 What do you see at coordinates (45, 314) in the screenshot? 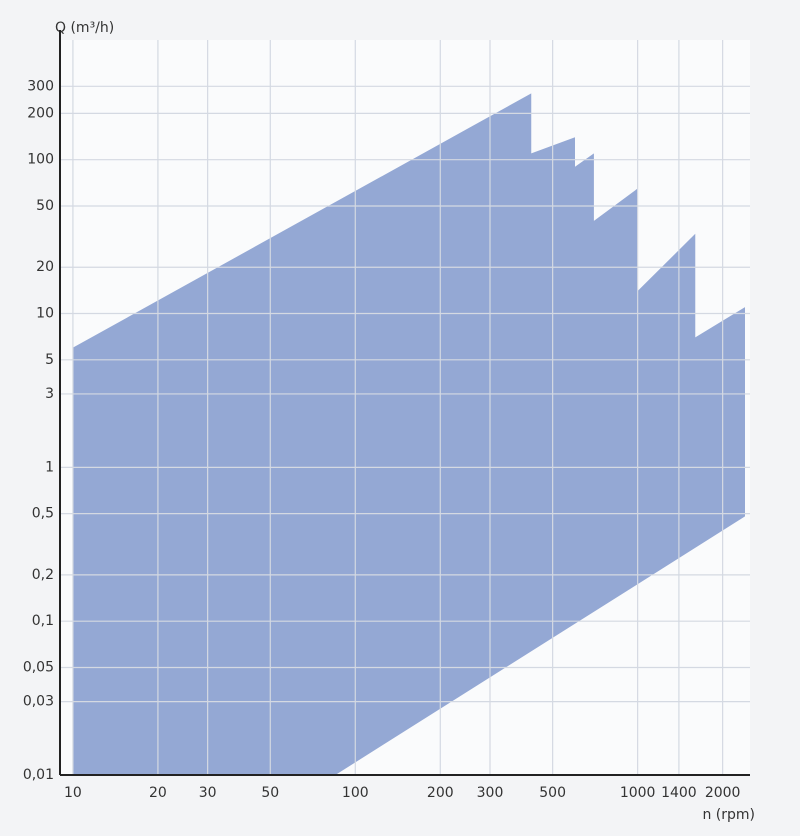
I see `y-tick-label: 10` at bounding box center [45, 314].